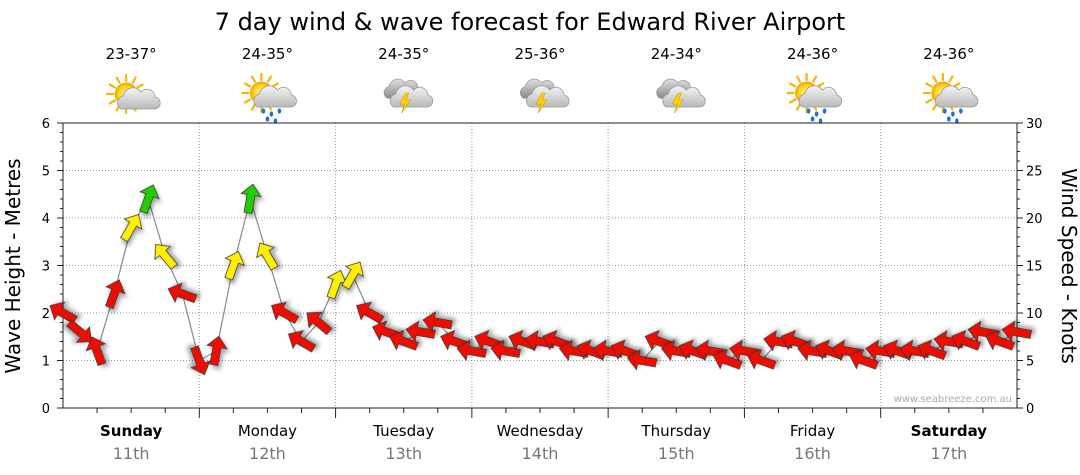  What do you see at coordinates (676, 453) in the screenshot?
I see `day-date-label: 15th` at bounding box center [676, 453].